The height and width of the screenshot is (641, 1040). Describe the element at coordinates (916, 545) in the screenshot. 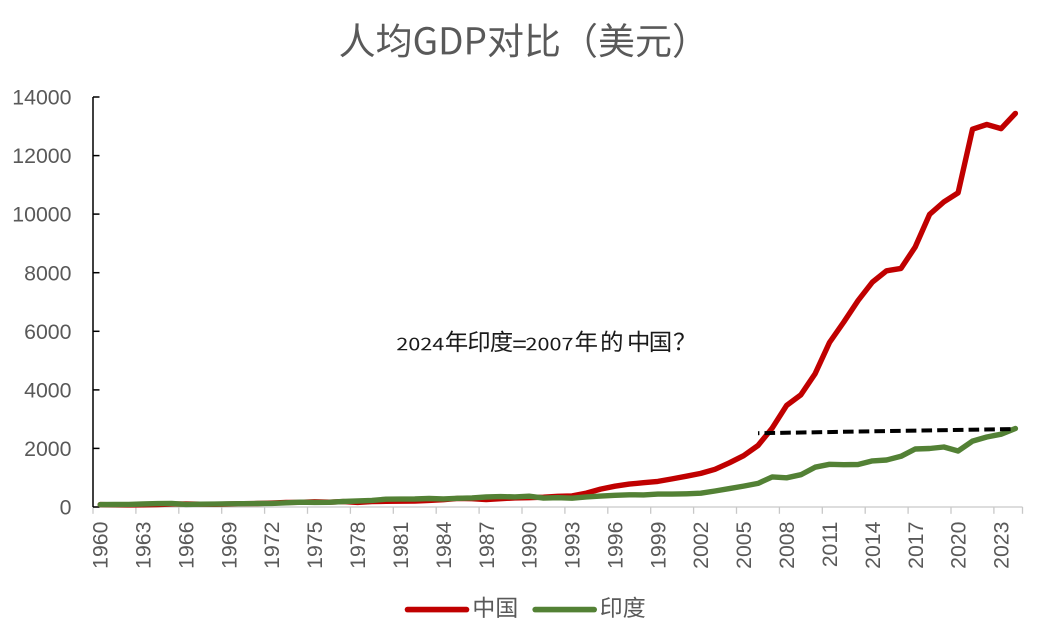

I see `svg-text: 2017` at that location.